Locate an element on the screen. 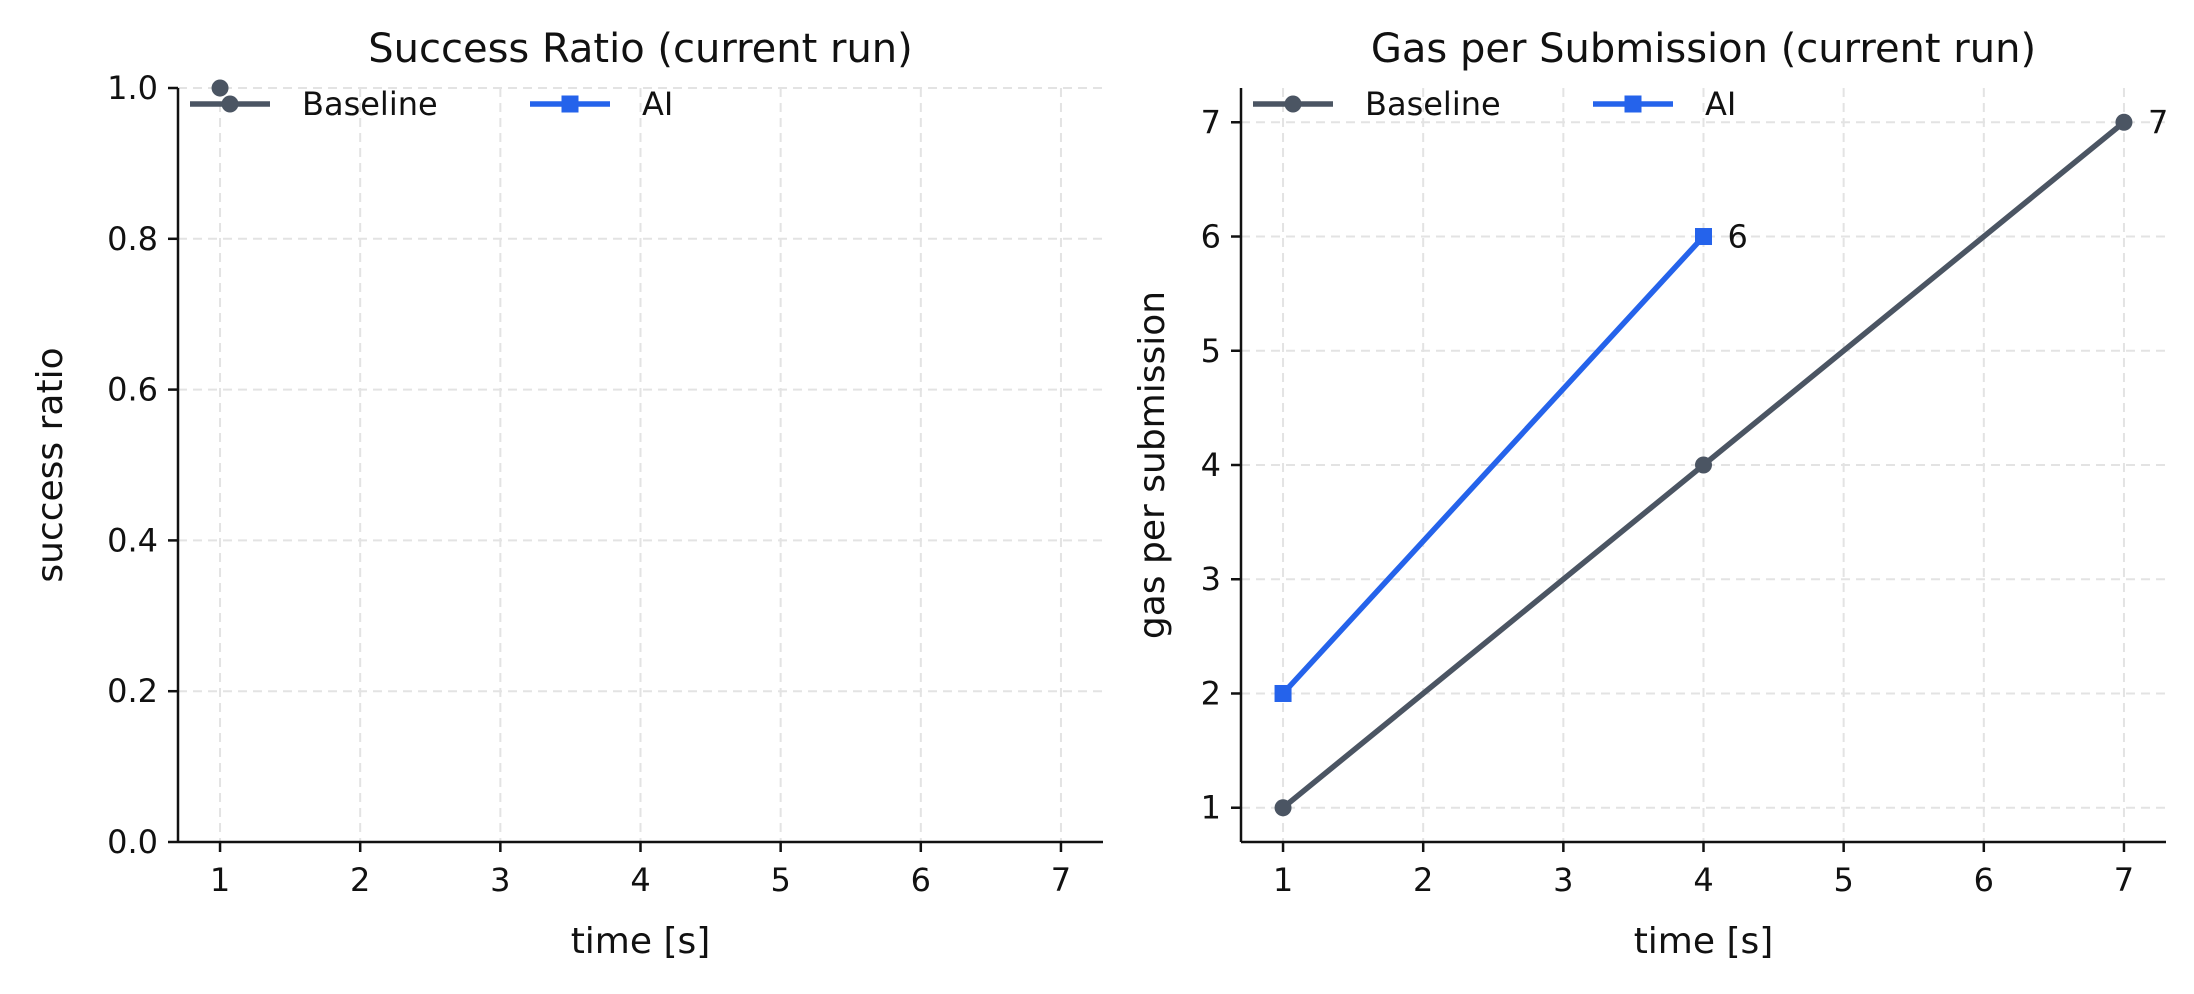 Image resolution: width=2194 pixels, height=994 pixels. y-tick-label: 0.8 is located at coordinates (132, 239).